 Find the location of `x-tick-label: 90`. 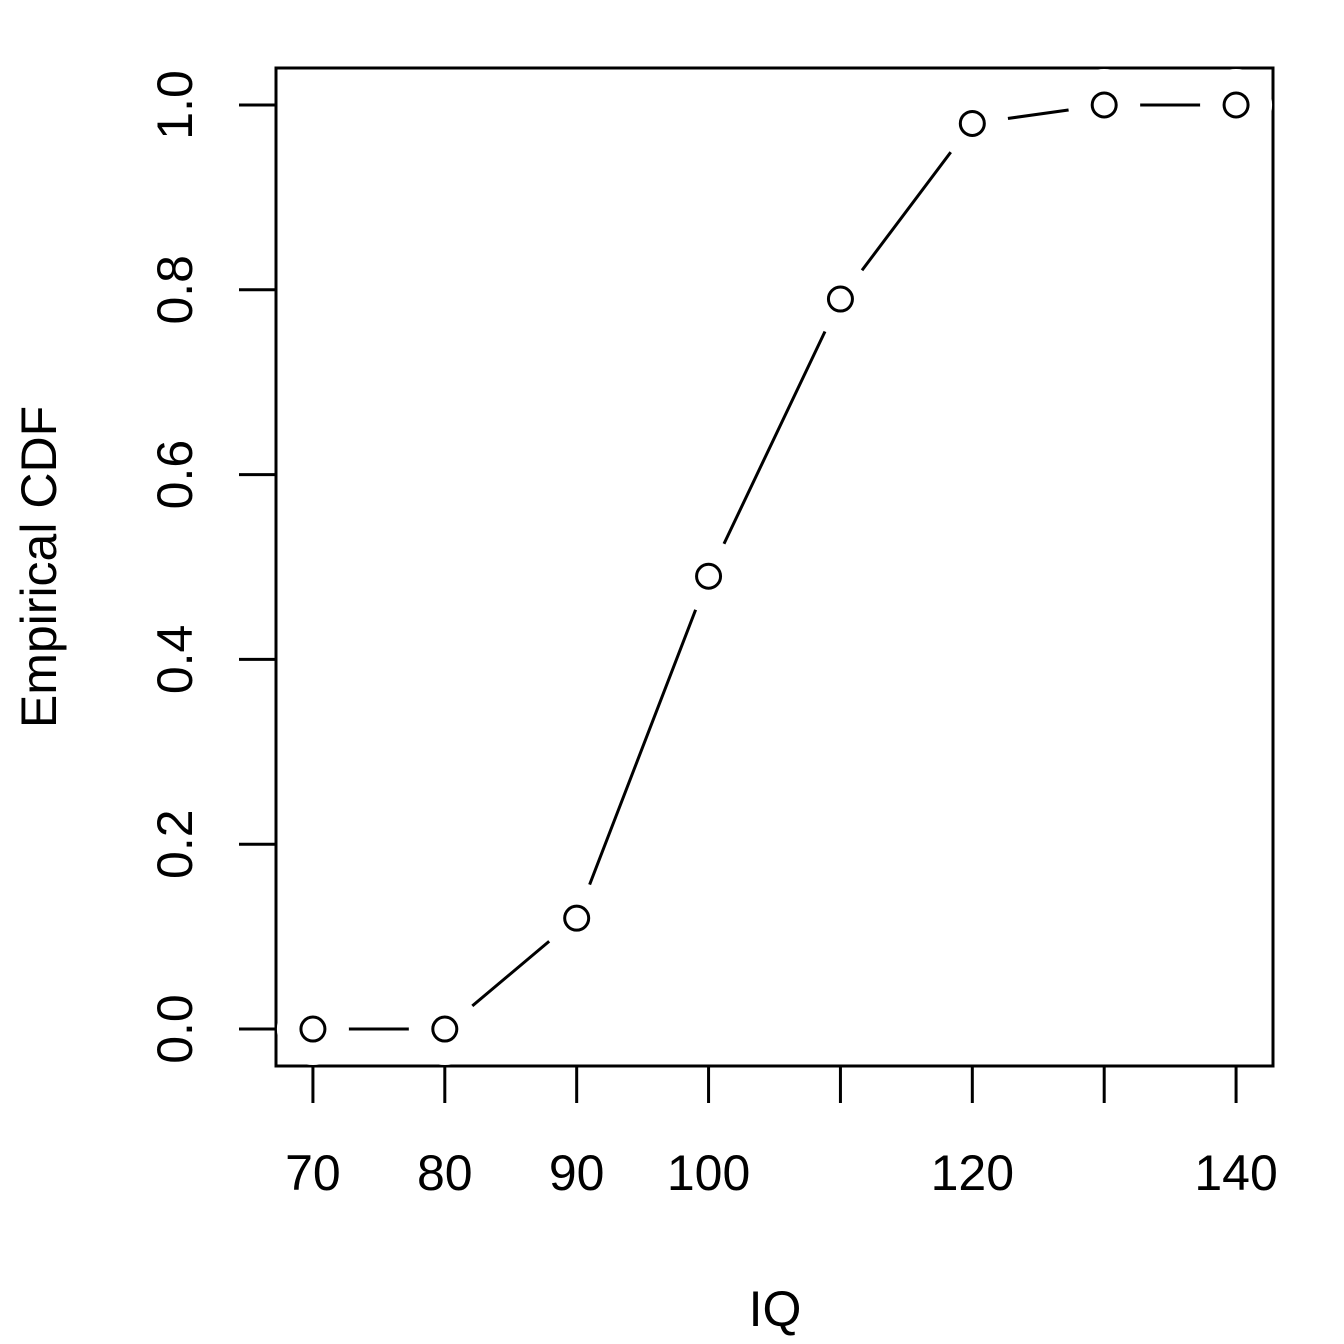

x-tick-label: 90 is located at coordinates (577, 1173).